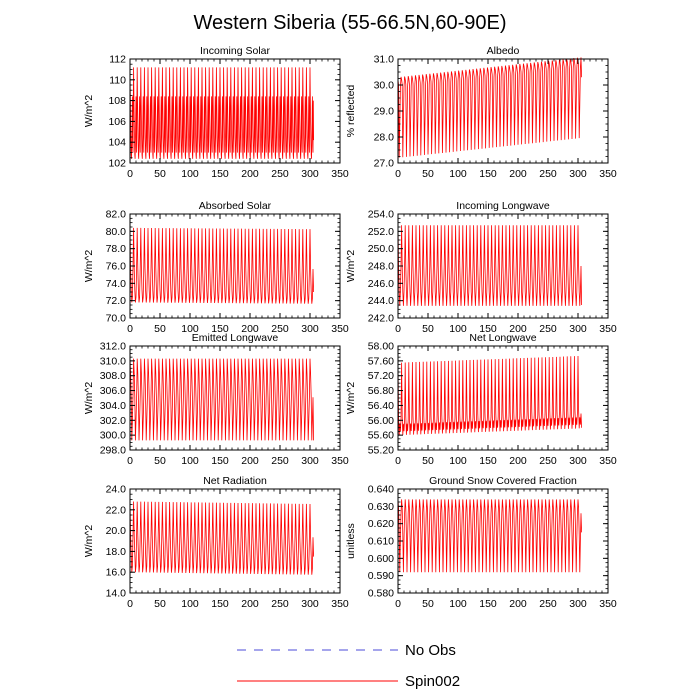 The height and width of the screenshot is (700, 700). I want to click on y-tick-label: 74.0, so click(116, 284).